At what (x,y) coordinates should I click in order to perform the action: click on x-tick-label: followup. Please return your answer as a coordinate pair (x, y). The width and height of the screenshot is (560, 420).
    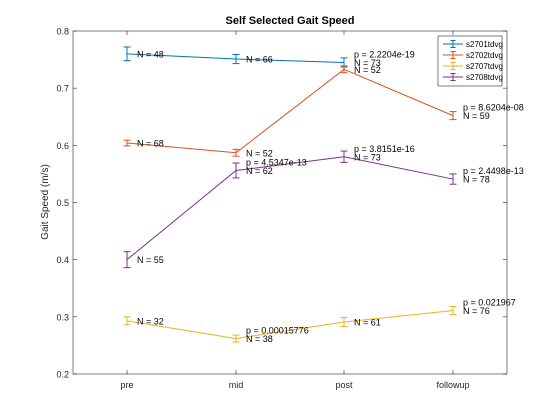
    Looking at the image, I should click on (452, 385).